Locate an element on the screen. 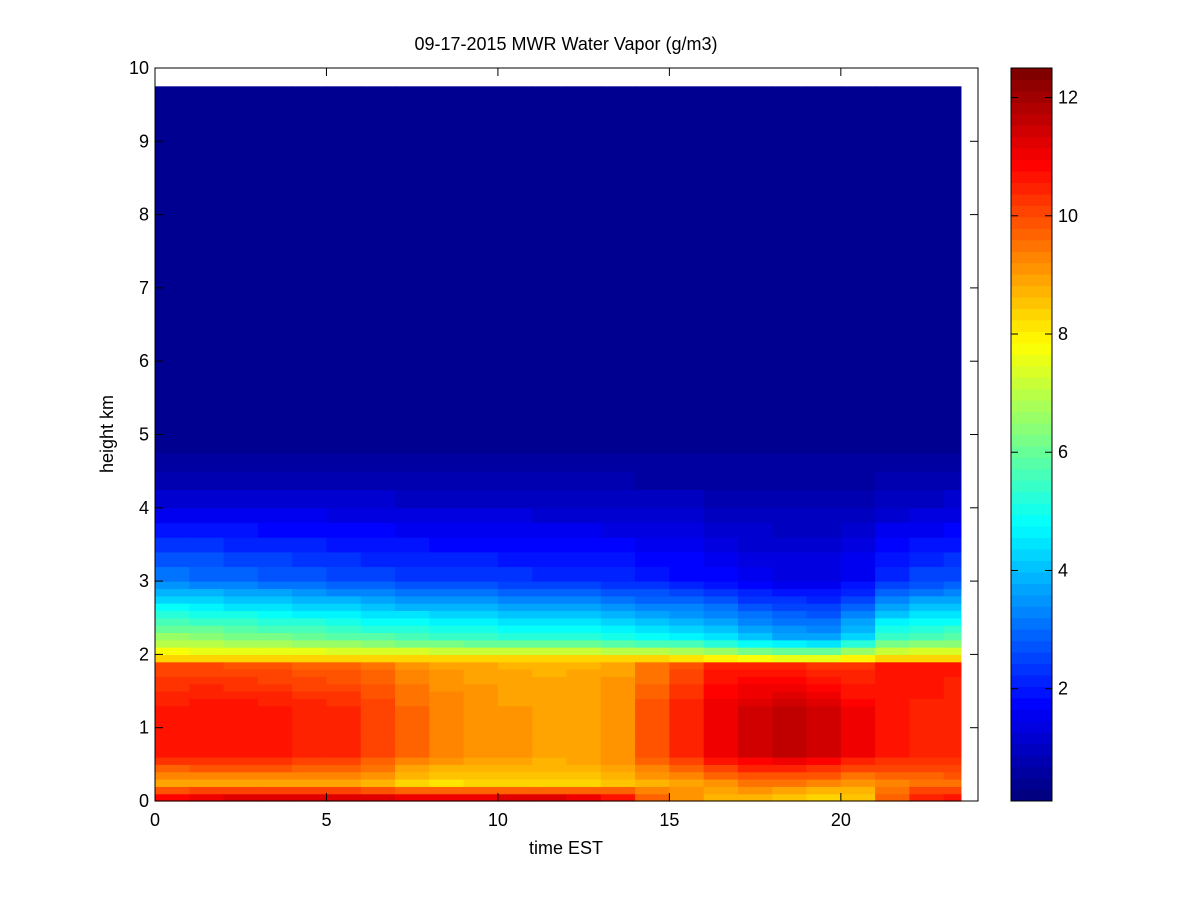  y-tick-label: 3 is located at coordinates (144, 581).